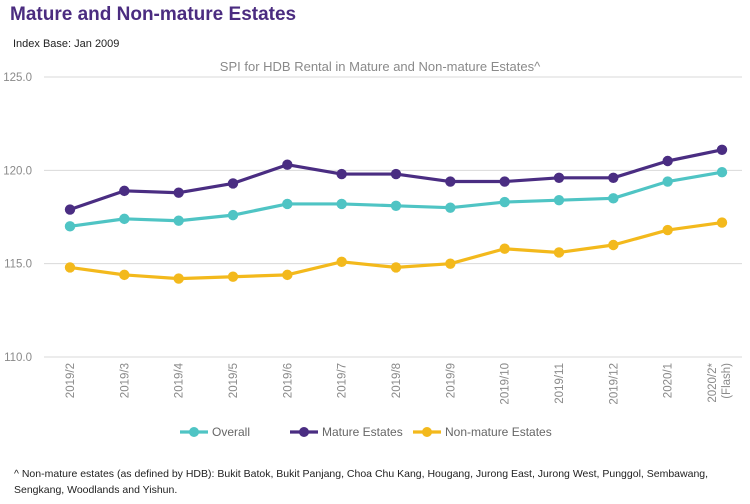  I want to click on x-tick-5: 2019/7, so click(343, 380).